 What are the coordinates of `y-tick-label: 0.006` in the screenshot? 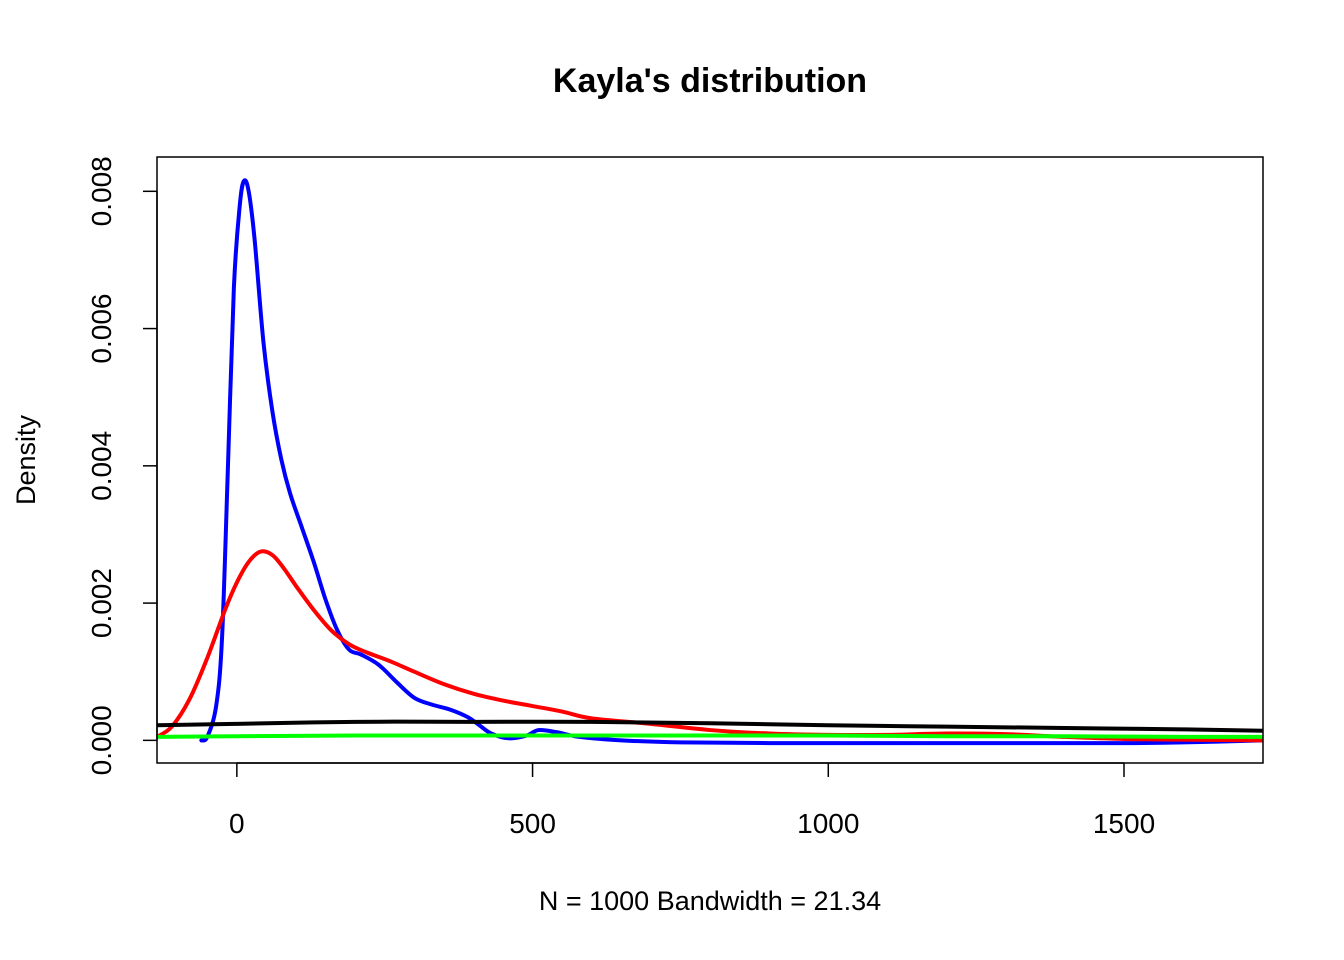 It's located at (101, 329).